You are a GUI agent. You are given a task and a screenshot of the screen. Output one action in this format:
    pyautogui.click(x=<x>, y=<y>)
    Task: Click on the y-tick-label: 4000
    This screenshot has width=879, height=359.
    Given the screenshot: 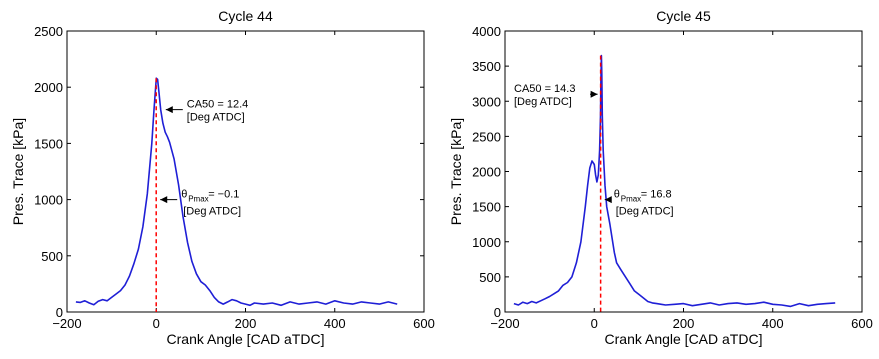 What is the action you would take?
    pyautogui.click(x=486, y=31)
    